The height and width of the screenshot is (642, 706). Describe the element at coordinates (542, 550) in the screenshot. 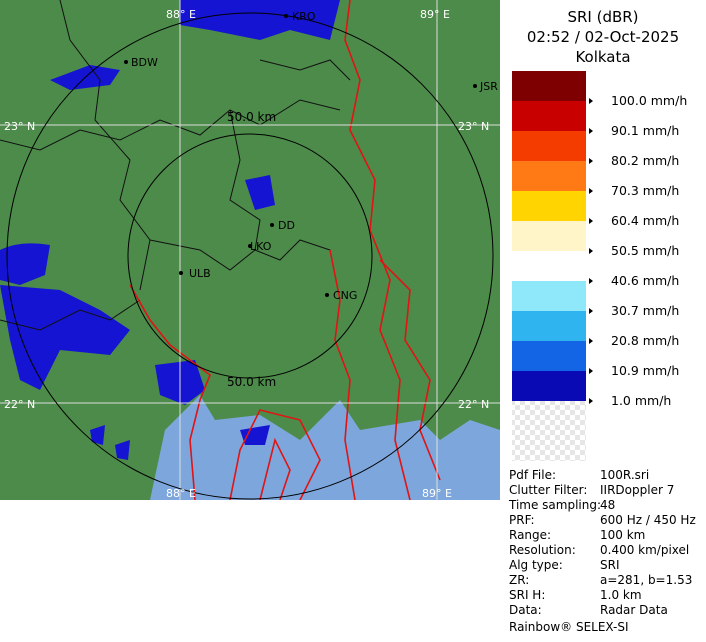

I see `info-key: Resolution:` at that location.